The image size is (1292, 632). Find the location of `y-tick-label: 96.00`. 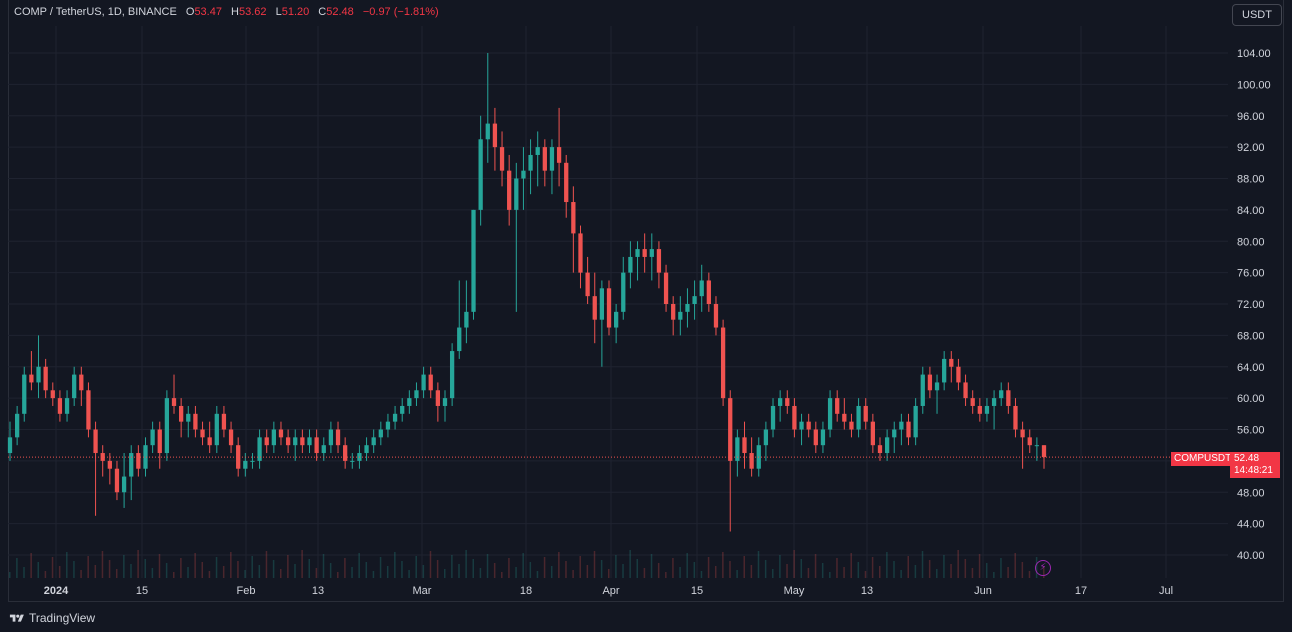

y-tick-label: 96.00 is located at coordinates (1251, 117).